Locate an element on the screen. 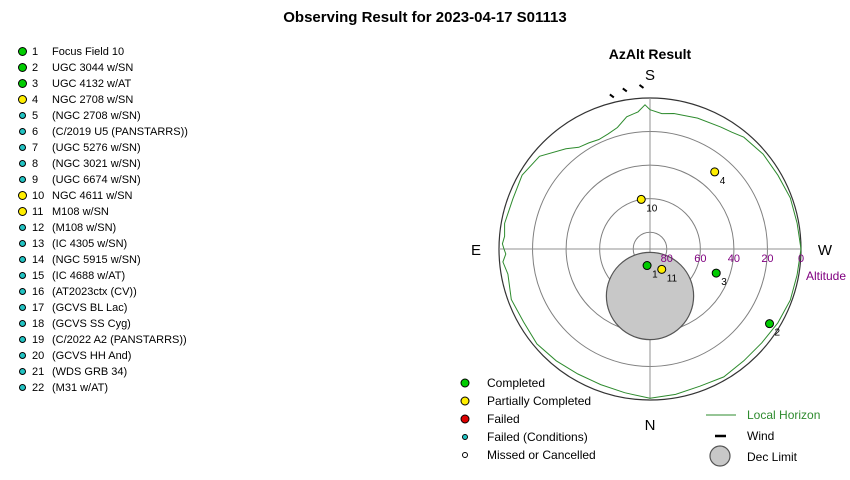  dec-limit-circle is located at coordinates (650, 296).